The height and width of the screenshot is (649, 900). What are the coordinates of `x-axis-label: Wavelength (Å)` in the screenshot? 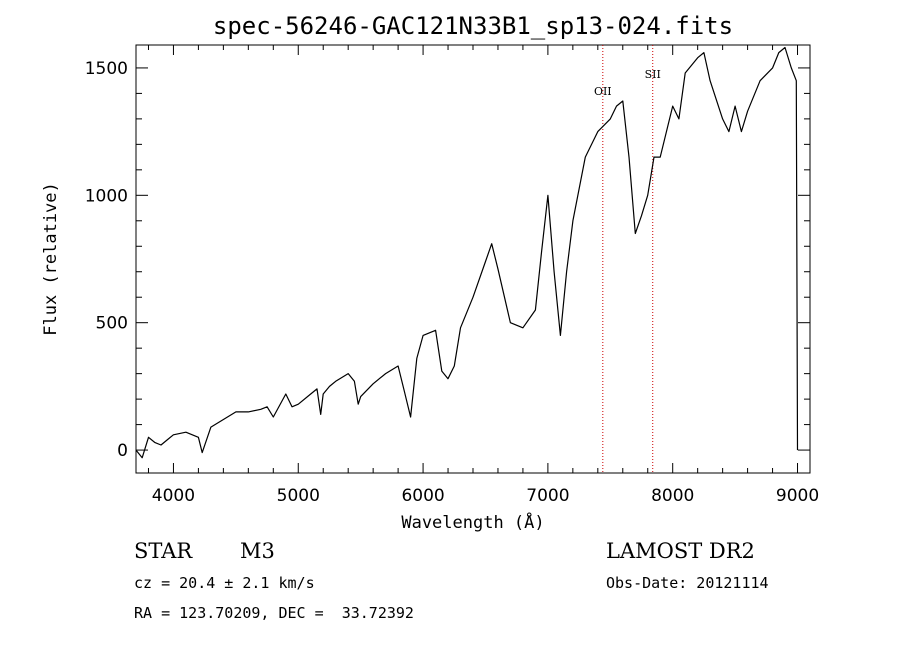 It's located at (472, 522).